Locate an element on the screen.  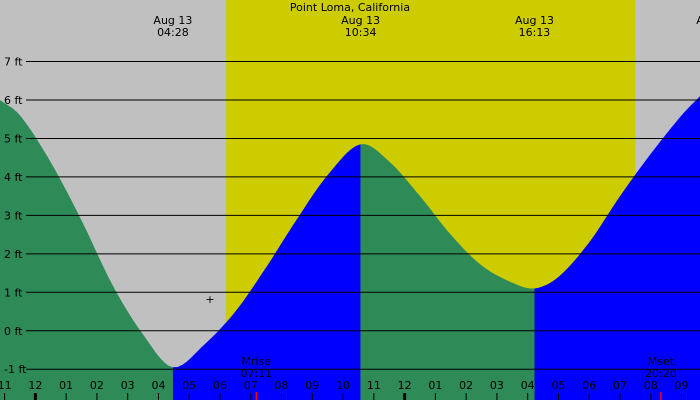
chart-annotation-plus: + is located at coordinates (209, 299).